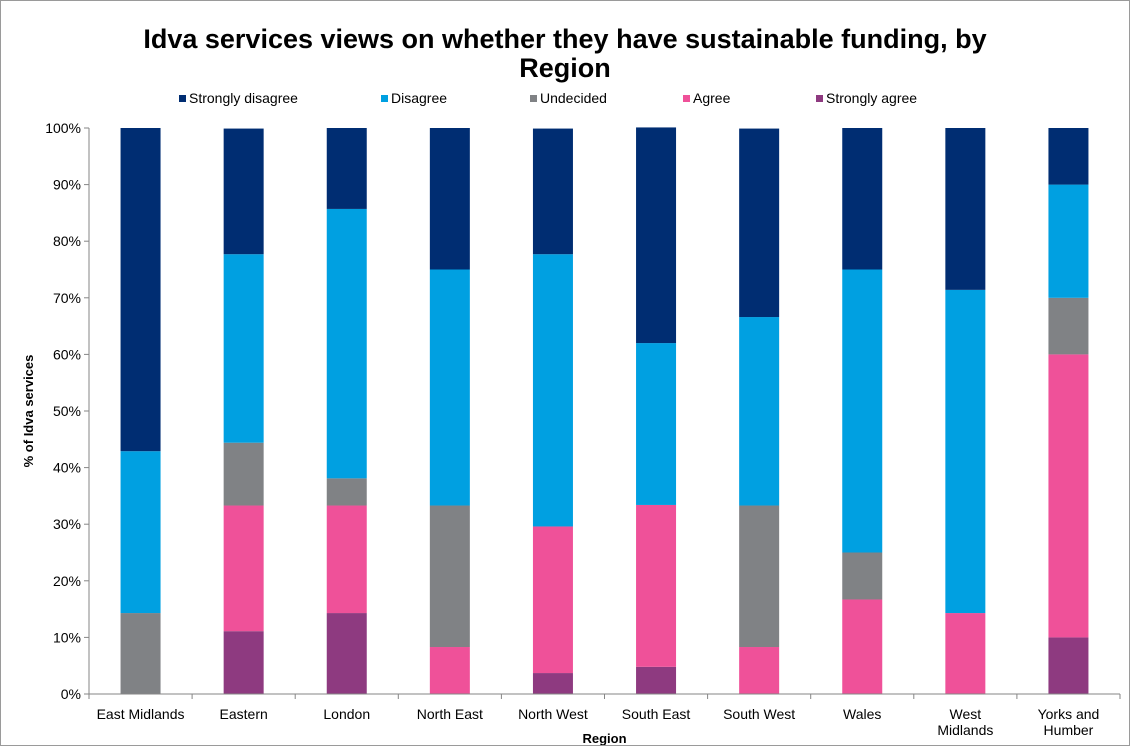 This screenshot has height=746, width=1130. Describe the element at coordinates (965, 653) in the screenshot. I see `bar-west-midlands-agree` at that location.